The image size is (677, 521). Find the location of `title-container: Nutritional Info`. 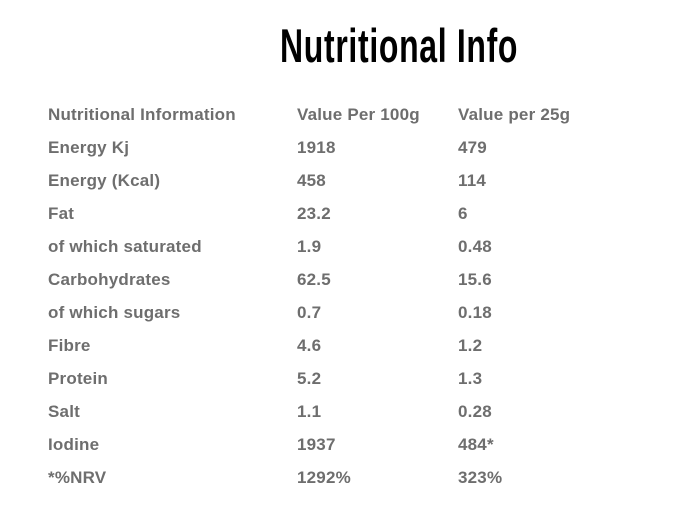

title-container: Nutritional Info is located at coordinates (338, 46).